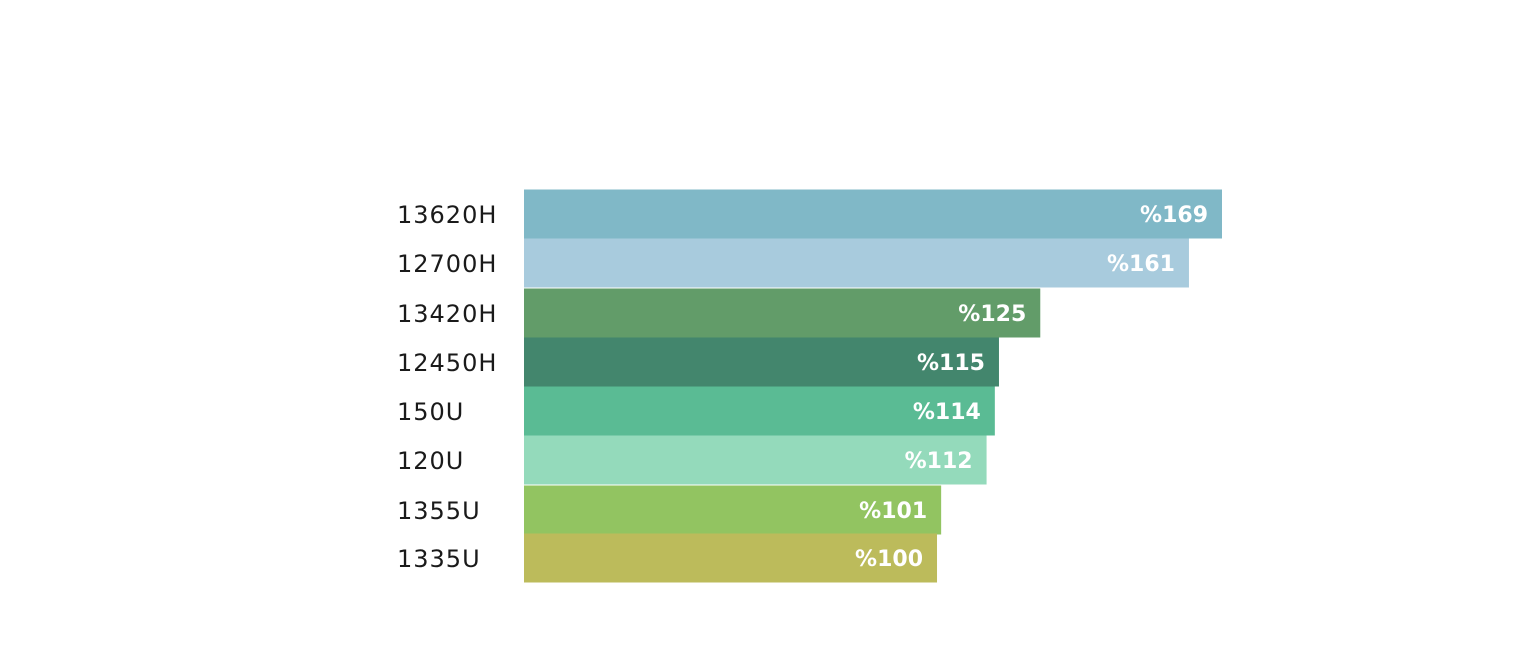  Describe the element at coordinates (992, 314) in the screenshot. I see `value-label: %125` at that location.